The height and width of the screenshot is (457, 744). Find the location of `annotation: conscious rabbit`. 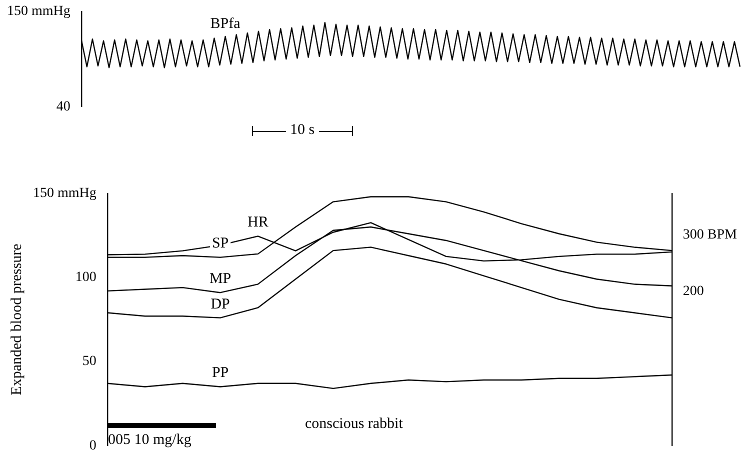

annotation: conscious rabbit is located at coordinates (354, 424).